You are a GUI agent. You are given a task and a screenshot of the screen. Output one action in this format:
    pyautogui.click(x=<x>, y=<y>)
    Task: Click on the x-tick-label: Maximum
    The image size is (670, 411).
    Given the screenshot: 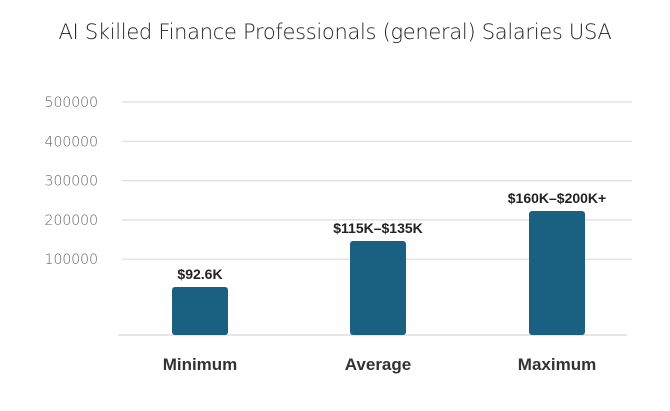 What is the action you would take?
    pyautogui.click(x=557, y=364)
    